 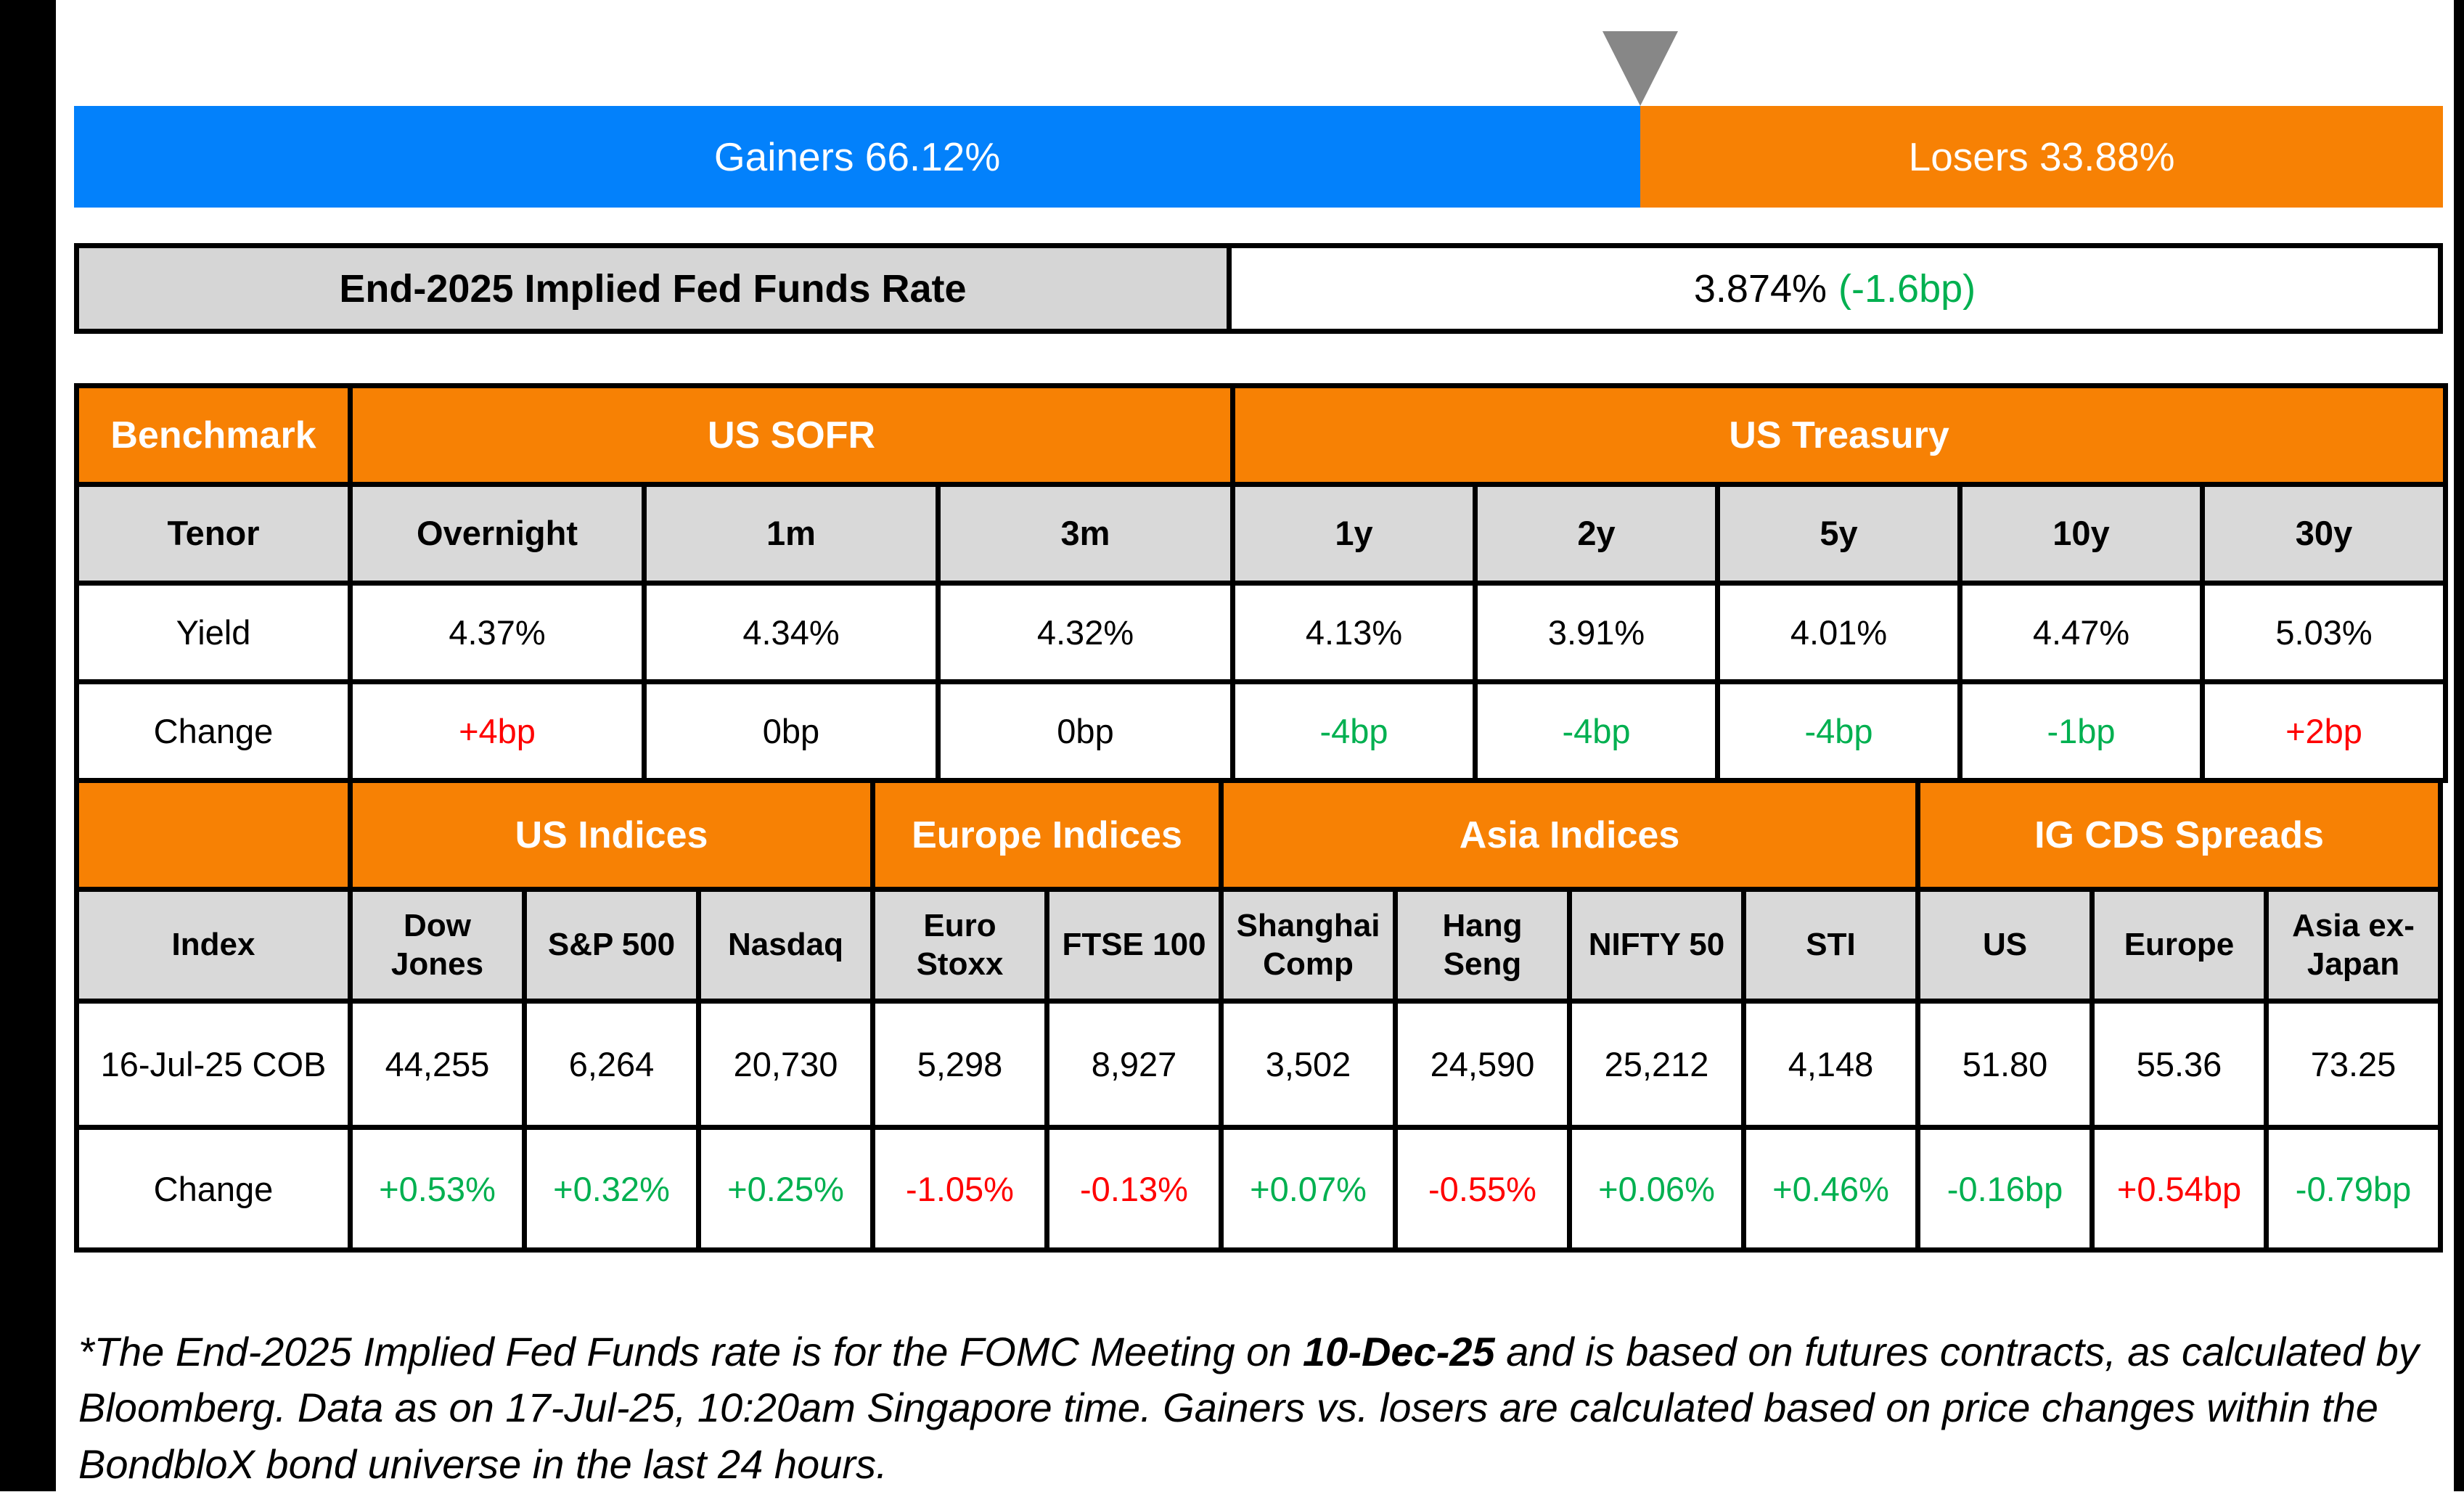 What do you see at coordinates (786, 945) in the screenshot?
I see `index-cell: Nasdaq` at bounding box center [786, 945].